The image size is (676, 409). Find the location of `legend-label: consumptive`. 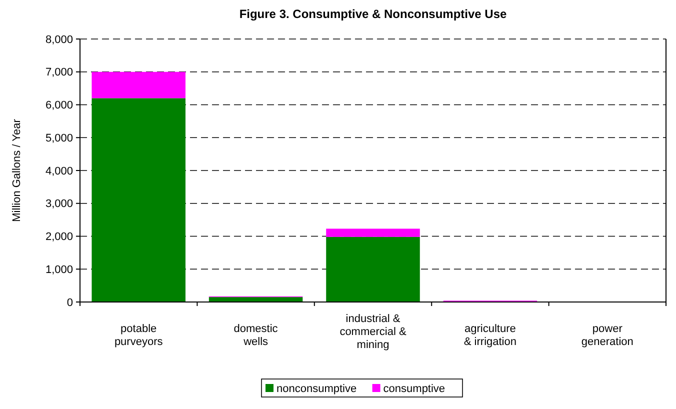

legend-label: consumptive is located at coordinates (414, 388).